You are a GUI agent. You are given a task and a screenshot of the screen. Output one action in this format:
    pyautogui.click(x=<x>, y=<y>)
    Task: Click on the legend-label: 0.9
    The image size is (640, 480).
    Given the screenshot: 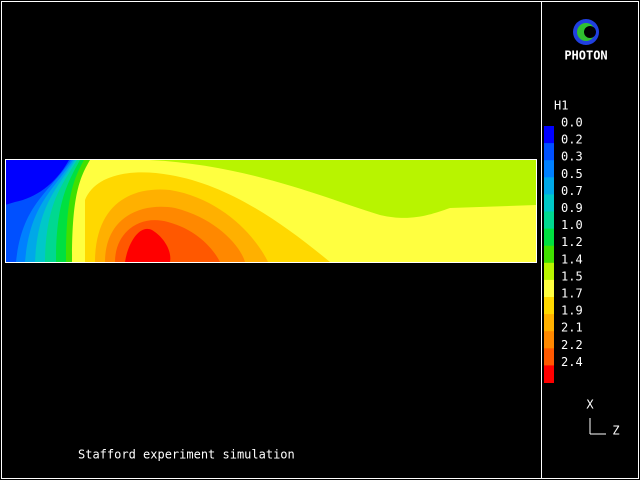 What is the action you would take?
    pyautogui.click(x=572, y=208)
    